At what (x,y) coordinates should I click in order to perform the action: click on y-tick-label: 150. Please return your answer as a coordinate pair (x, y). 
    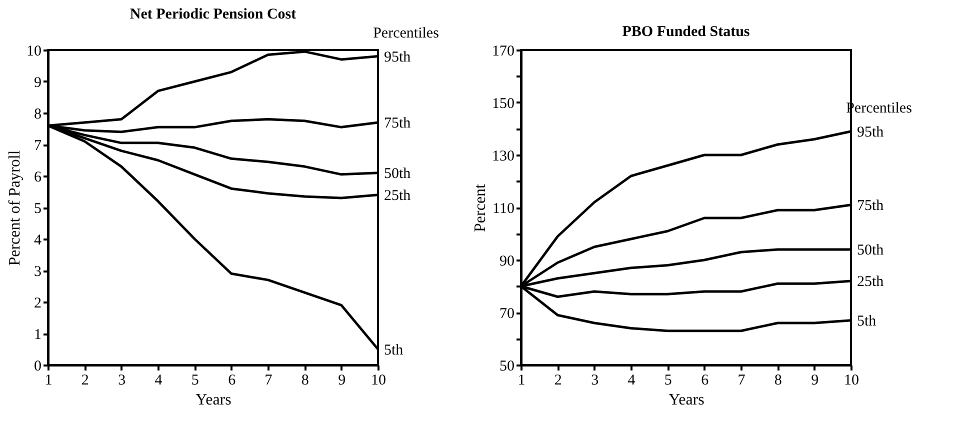
    Looking at the image, I should click on (503, 104).